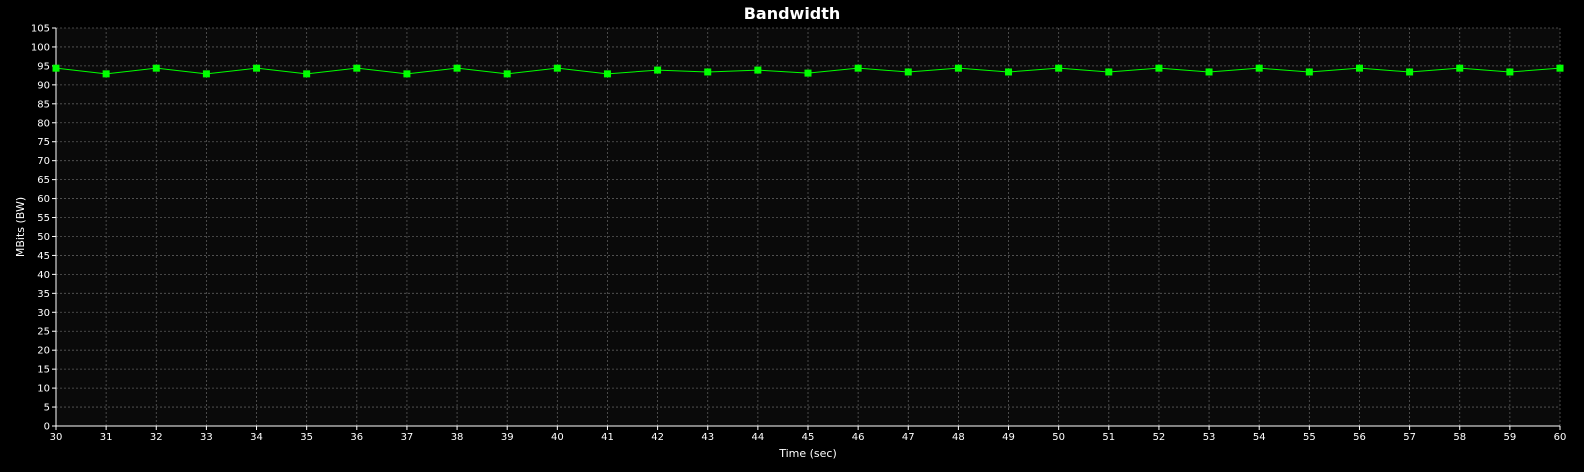 Image resolution: width=1584 pixels, height=472 pixels. What do you see at coordinates (43, 161) in the screenshot?
I see `y-tick-label: 70` at bounding box center [43, 161].